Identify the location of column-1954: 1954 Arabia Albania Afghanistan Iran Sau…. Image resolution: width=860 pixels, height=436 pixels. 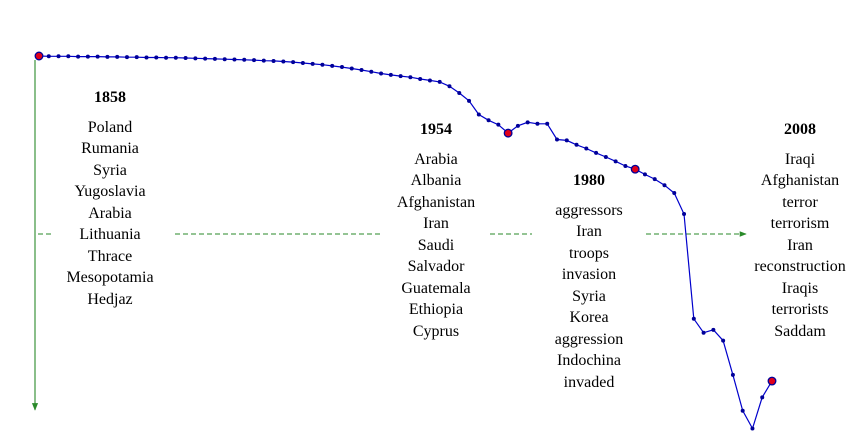
(436, 230).